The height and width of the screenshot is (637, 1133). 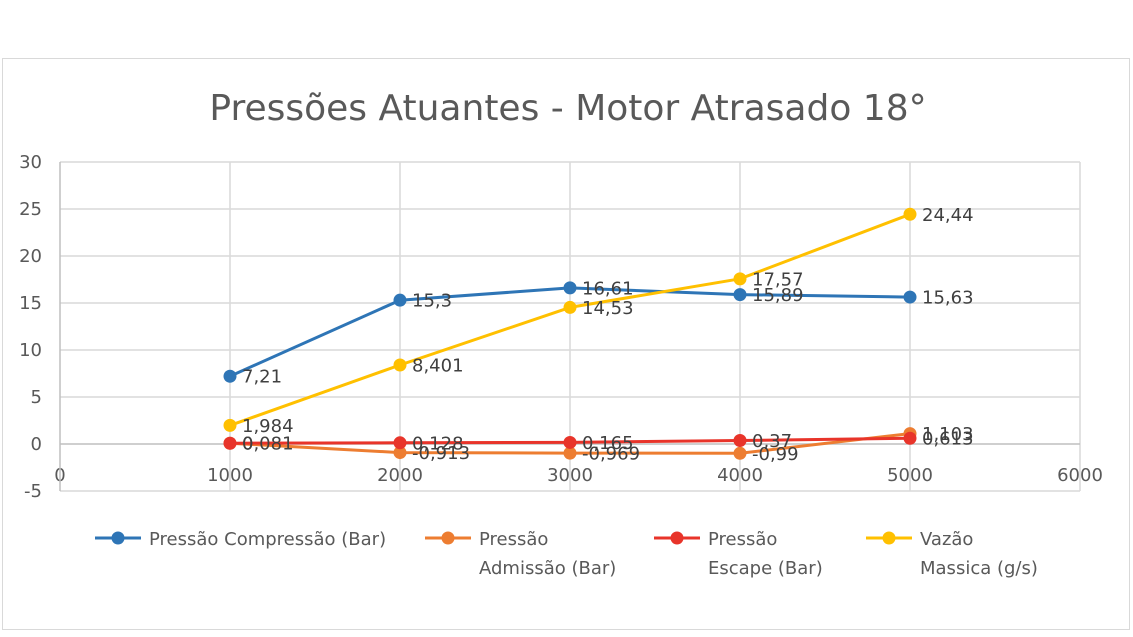 I want to click on x-tick-label: 5000, so click(x=910, y=475).